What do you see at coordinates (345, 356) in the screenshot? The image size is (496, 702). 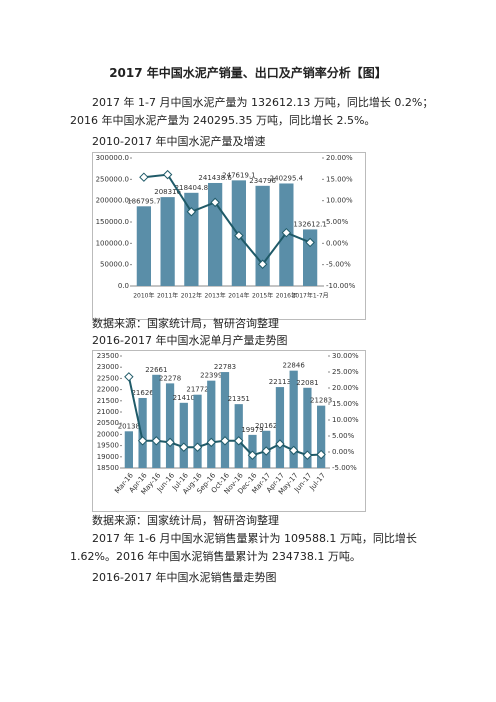 I see `y2-tick-label: 30.00%` at bounding box center [345, 356].